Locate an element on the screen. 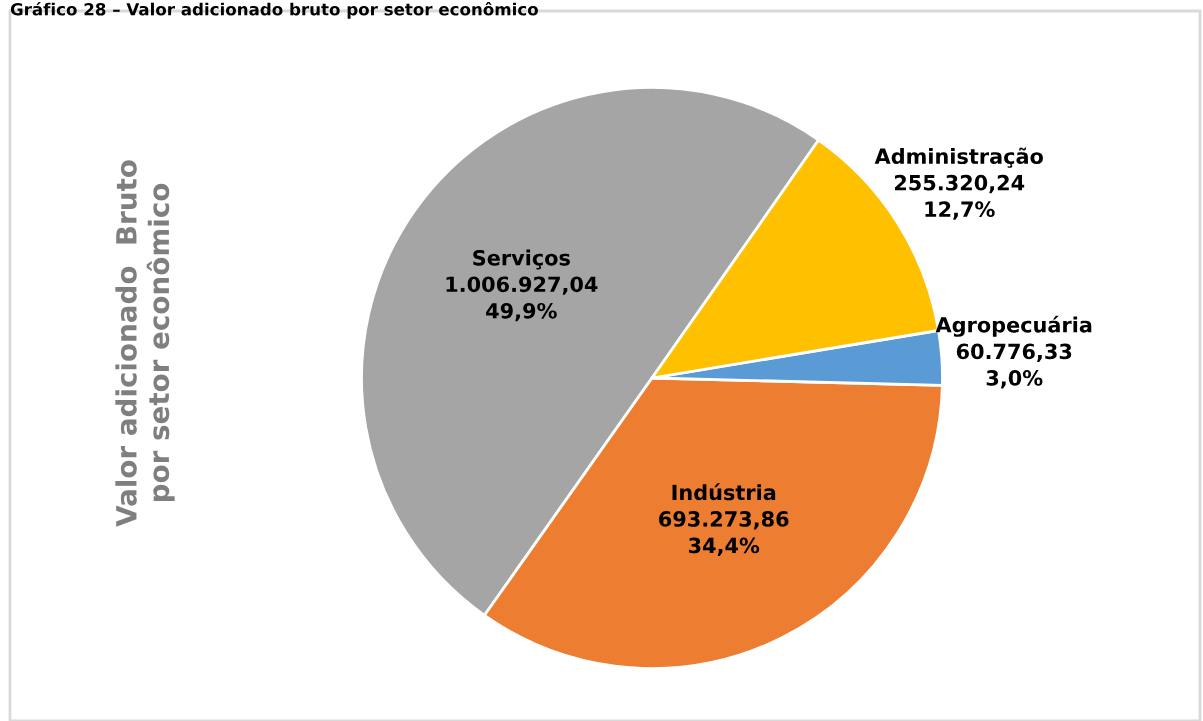 This screenshot has width=1203, height=721. data-label: 255.320,24 12,7% is located at coordinates (959, 197).